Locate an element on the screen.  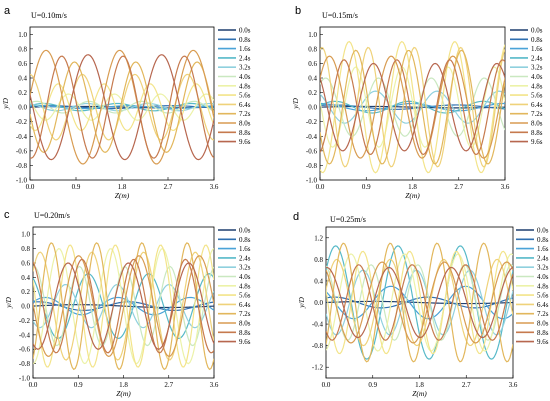
series-line-3.2s is located at coordinates (419, 302).